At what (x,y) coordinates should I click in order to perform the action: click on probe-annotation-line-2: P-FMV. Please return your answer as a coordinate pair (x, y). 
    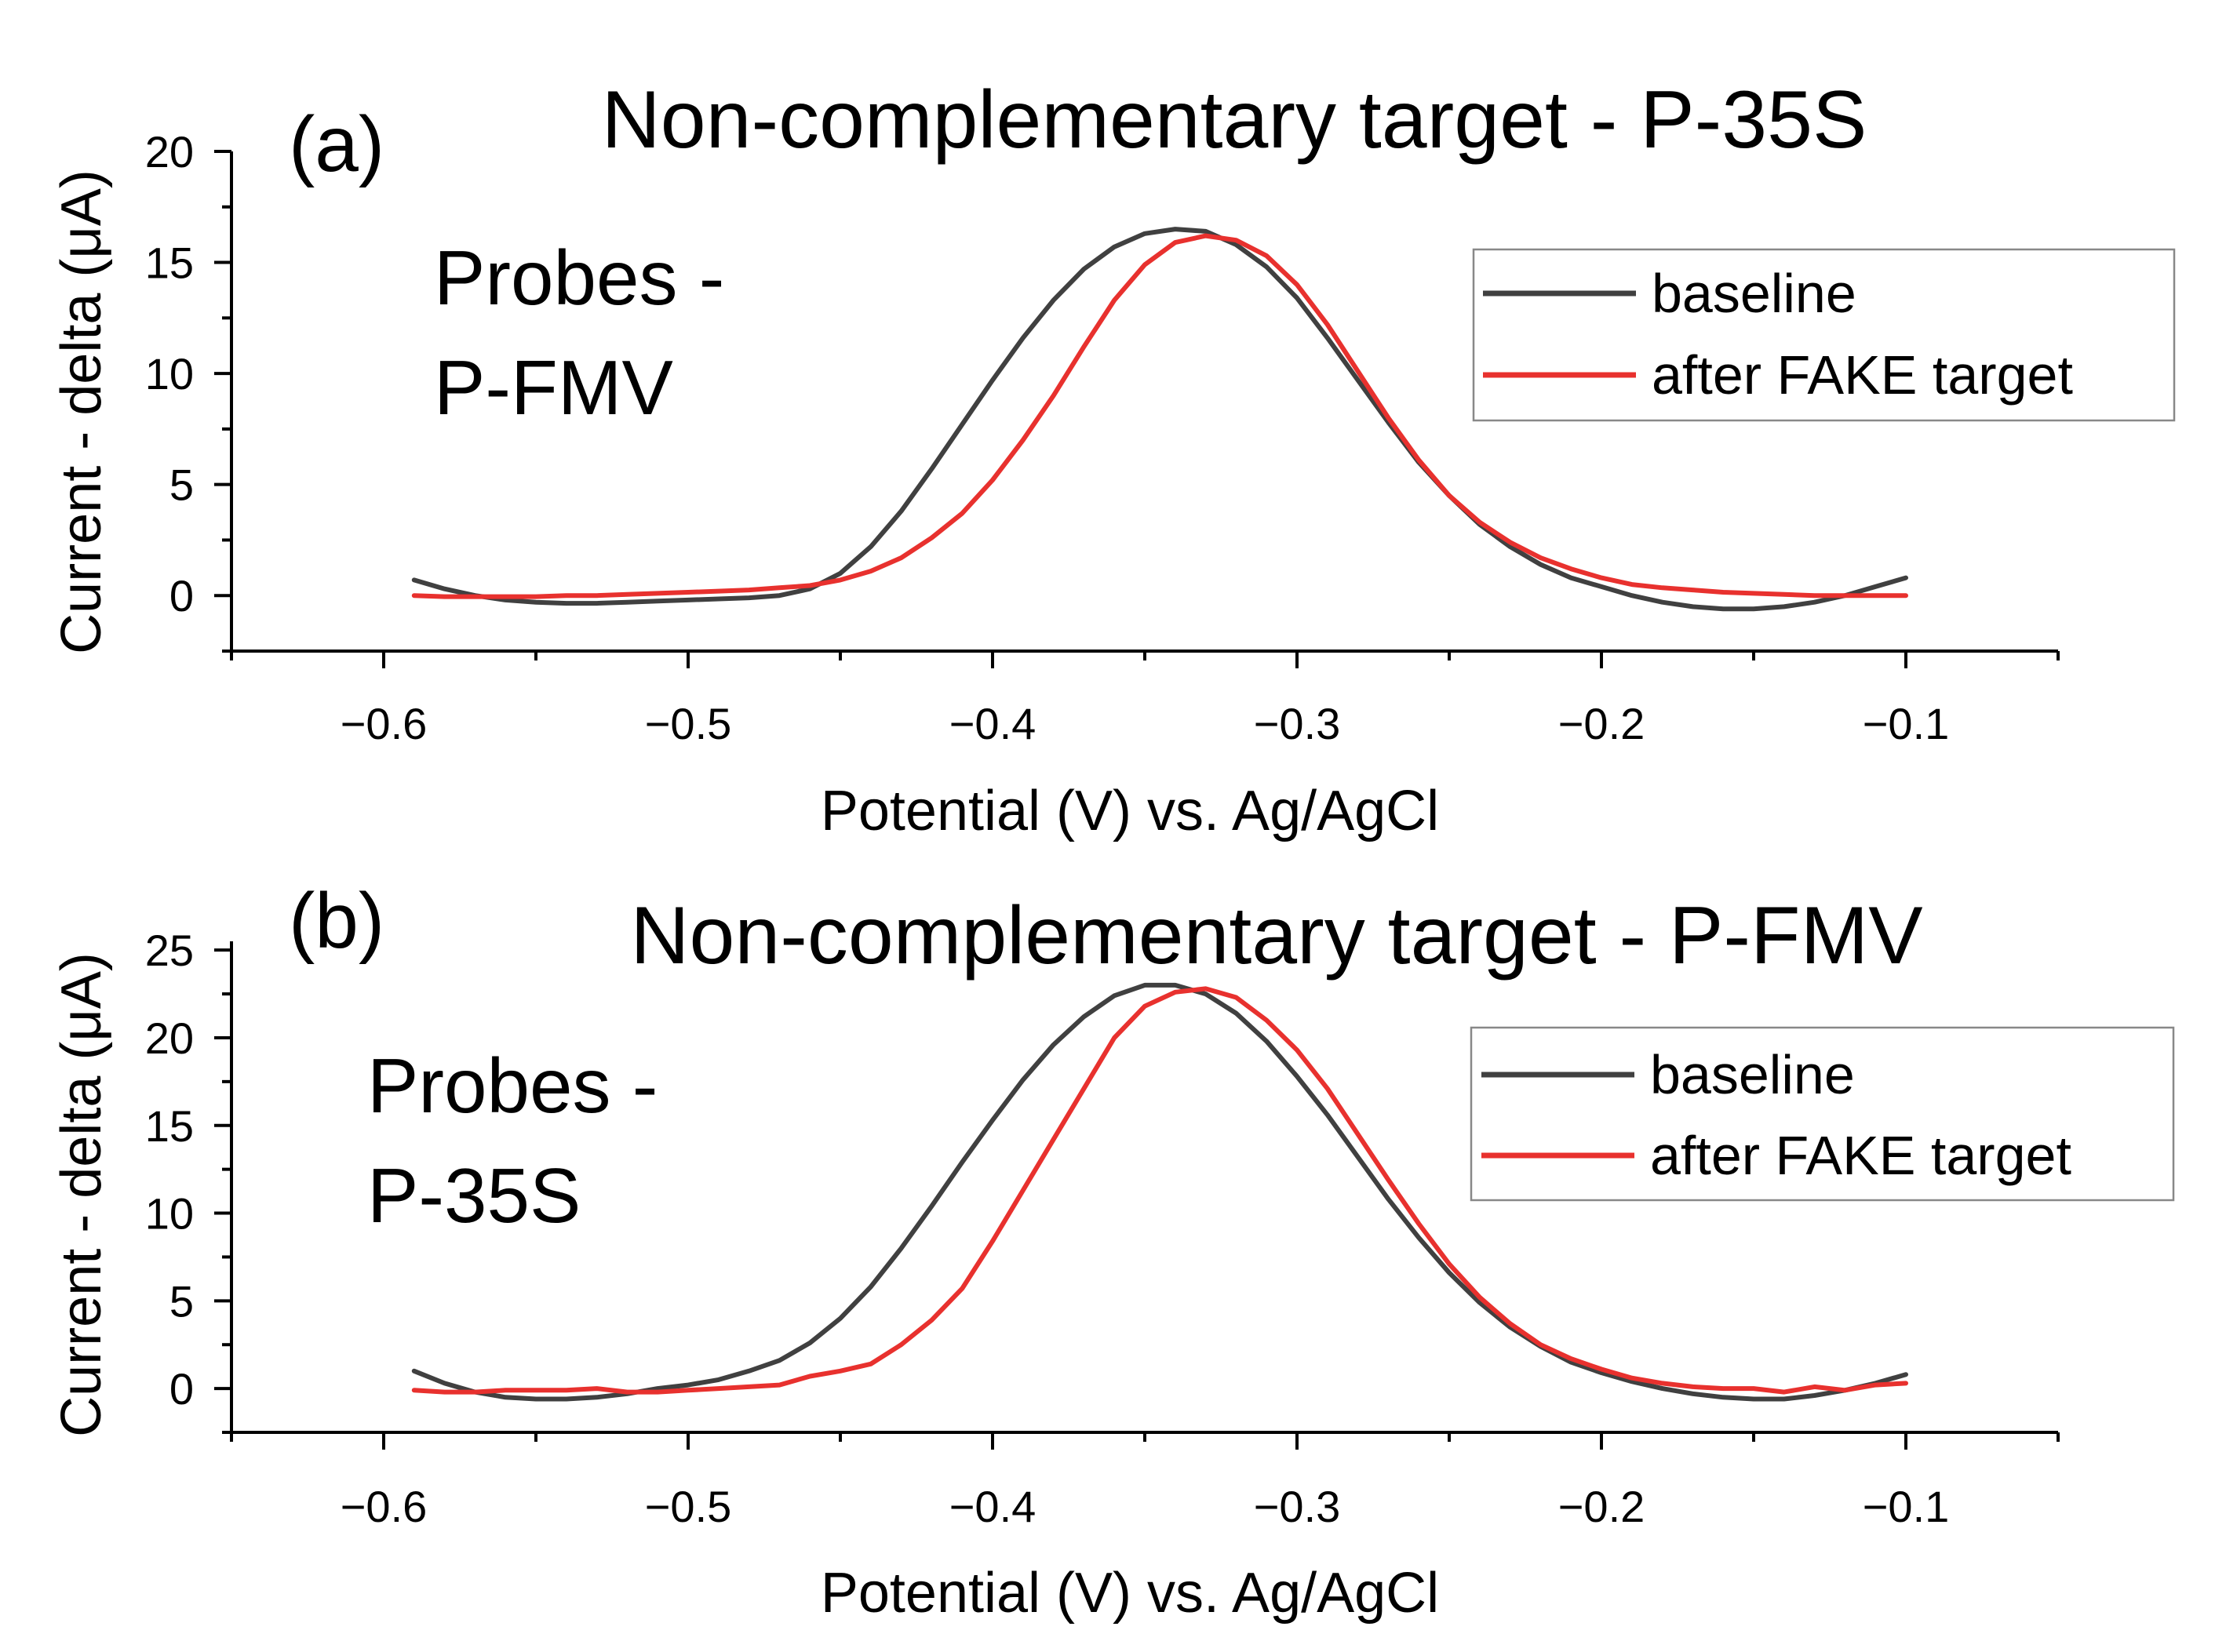
    Looking at the image, I should click on (553, 388).